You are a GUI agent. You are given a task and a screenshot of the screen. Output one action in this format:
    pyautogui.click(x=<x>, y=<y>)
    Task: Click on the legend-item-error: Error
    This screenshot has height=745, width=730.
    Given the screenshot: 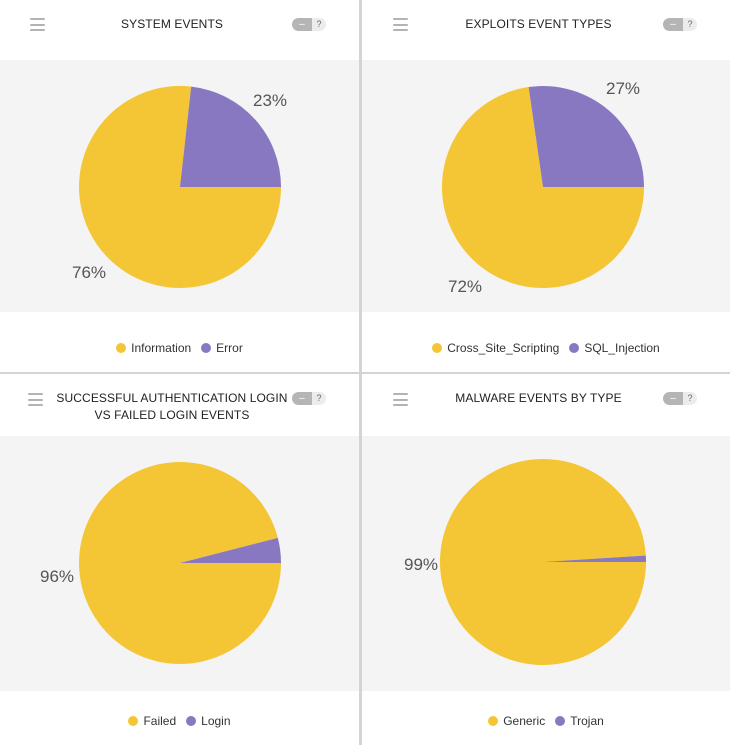 What is the action you would take?
    pyautogui.click(x=222, y=348)
    